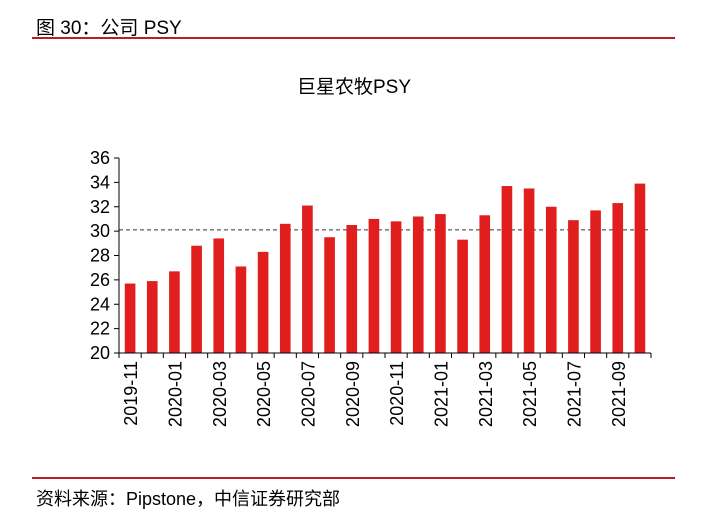  I want to click on x-tick-label: 2021-01, so click(441, 394).